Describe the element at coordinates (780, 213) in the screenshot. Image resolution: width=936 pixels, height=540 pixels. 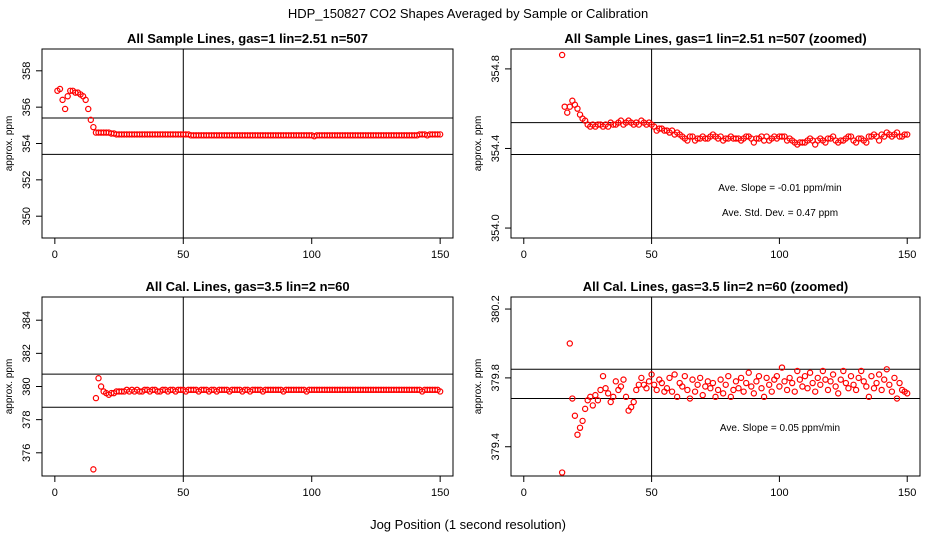
I see `stats-note: Ave. Std. Dev. = 0.47 ppm` at that location.